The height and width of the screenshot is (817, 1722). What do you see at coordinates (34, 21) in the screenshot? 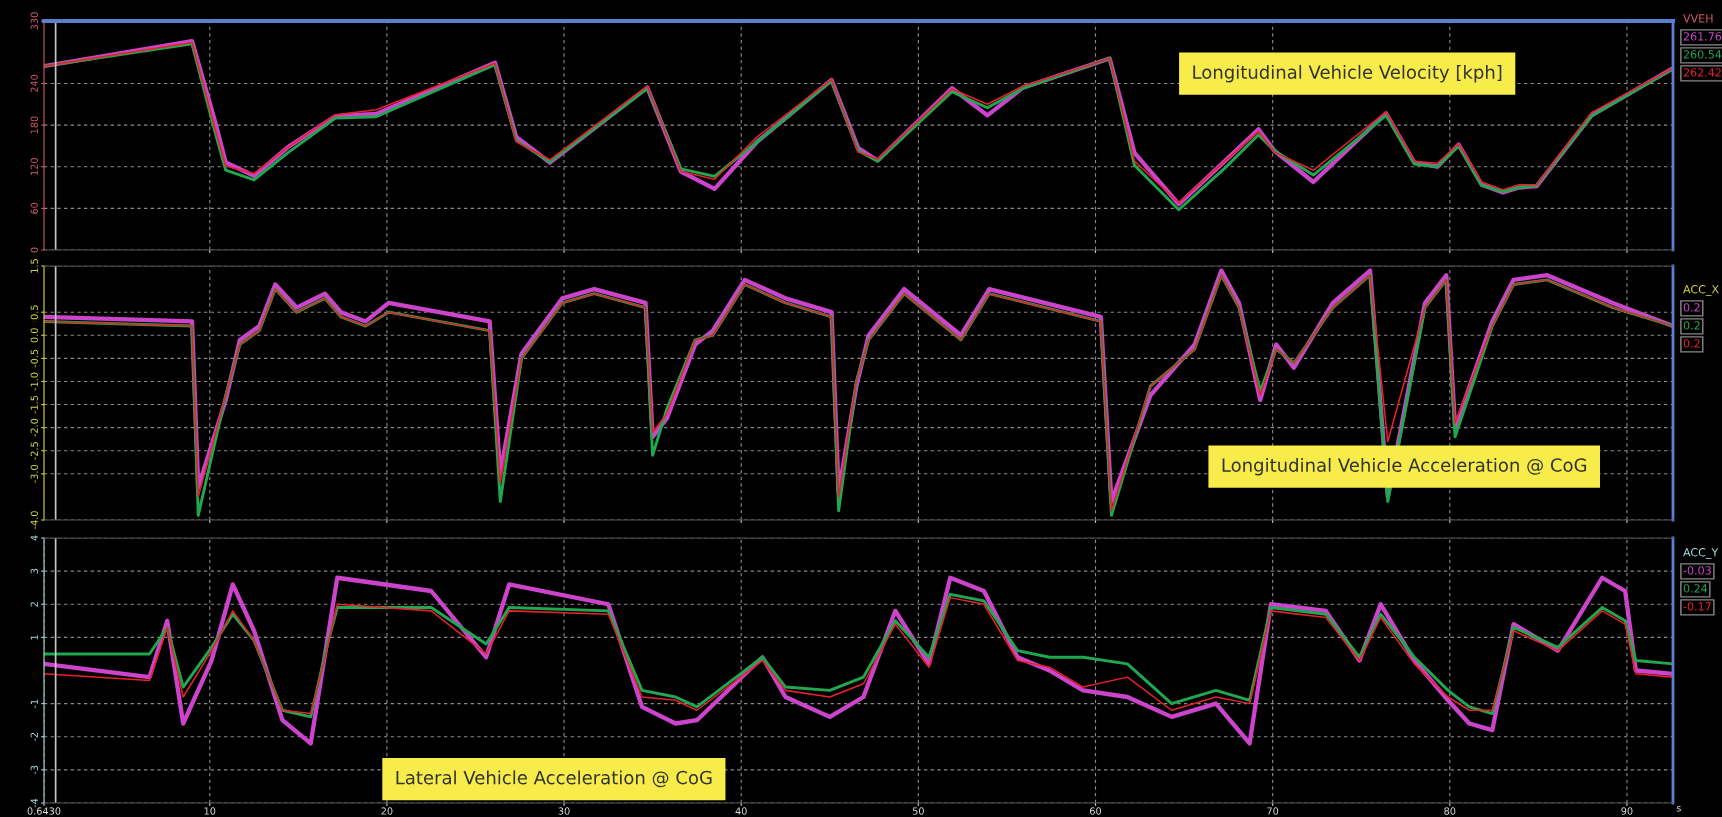
I see `y-tick-label: 330` at bounding box center [34, 21].